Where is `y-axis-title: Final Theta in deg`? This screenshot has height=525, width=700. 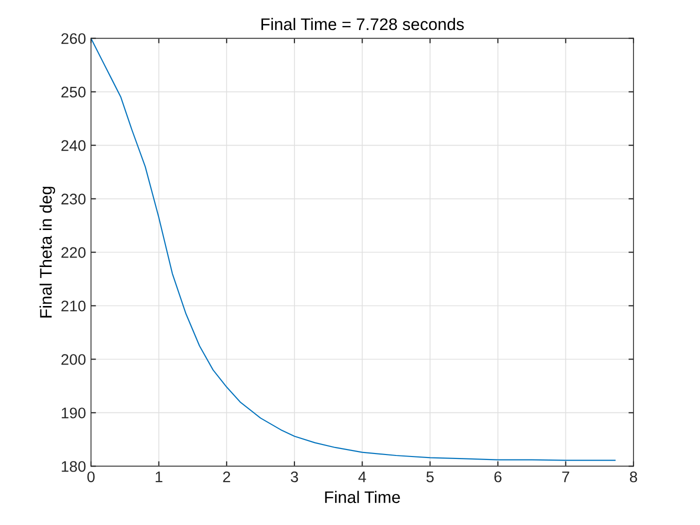 y-axis-title: Final Theta in deg is located at coordinates (48, 252).